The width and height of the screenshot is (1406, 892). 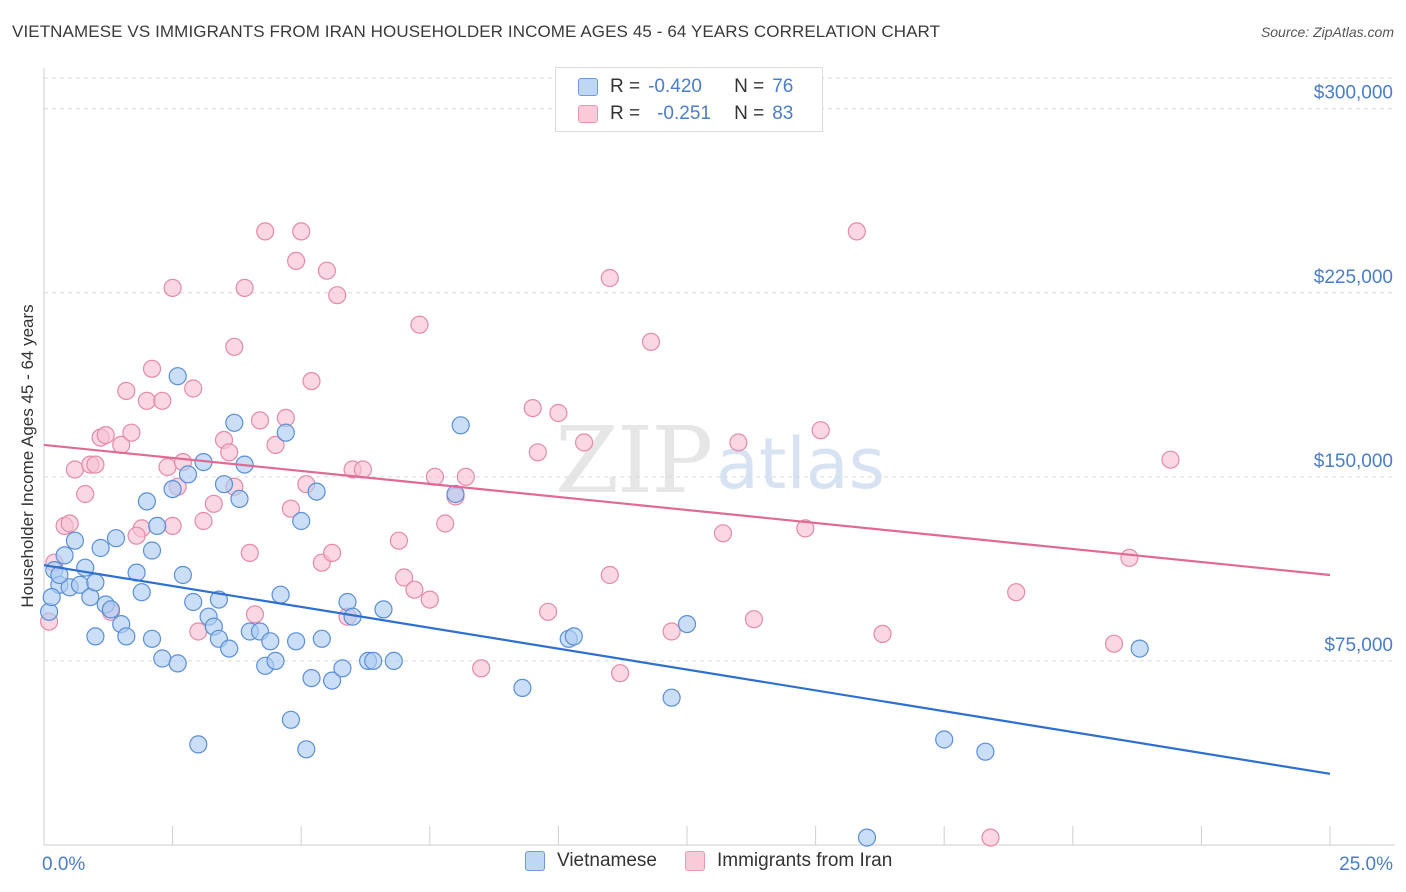 What do you see at coordinates (695, 861) in the screenshot?
I see `bottom-legend-swatch-pink` at bounding box center [695, 861].